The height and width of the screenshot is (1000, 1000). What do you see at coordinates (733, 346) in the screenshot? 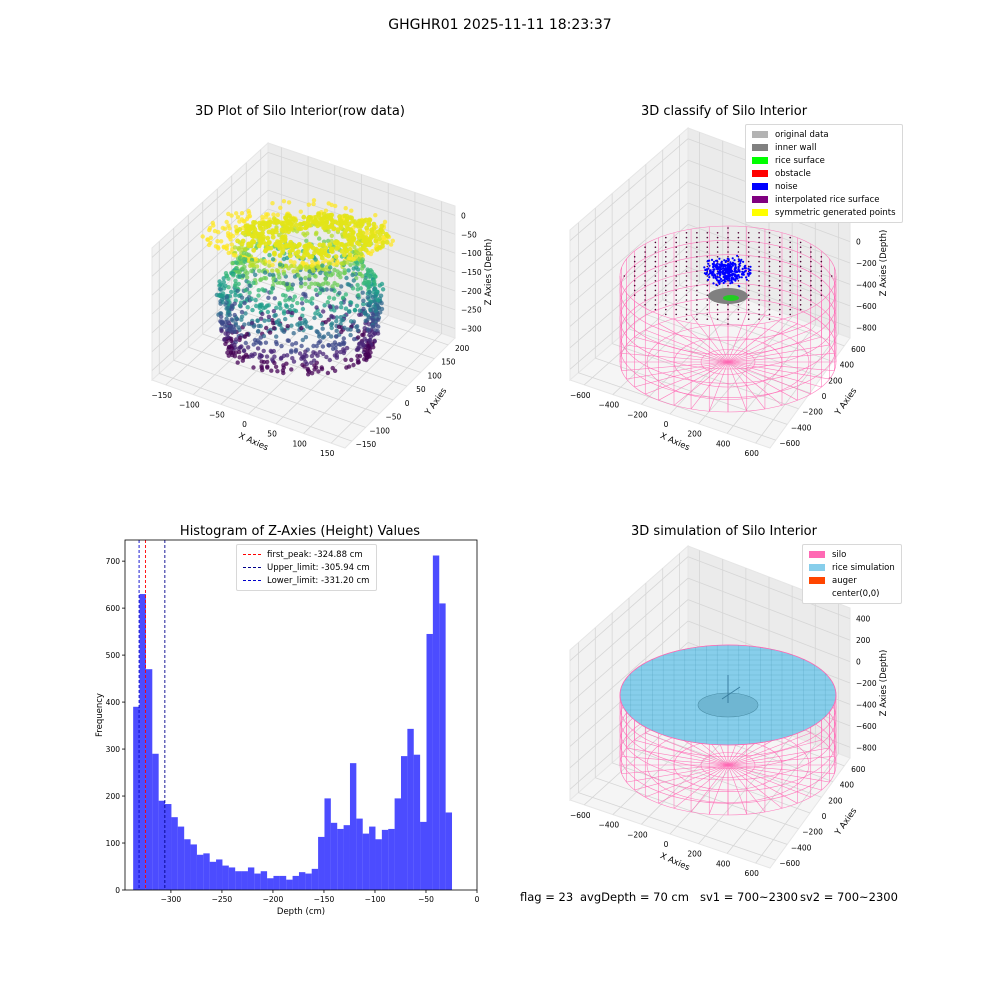
I see `p2-grid-y` at bounding box center [733, 346].